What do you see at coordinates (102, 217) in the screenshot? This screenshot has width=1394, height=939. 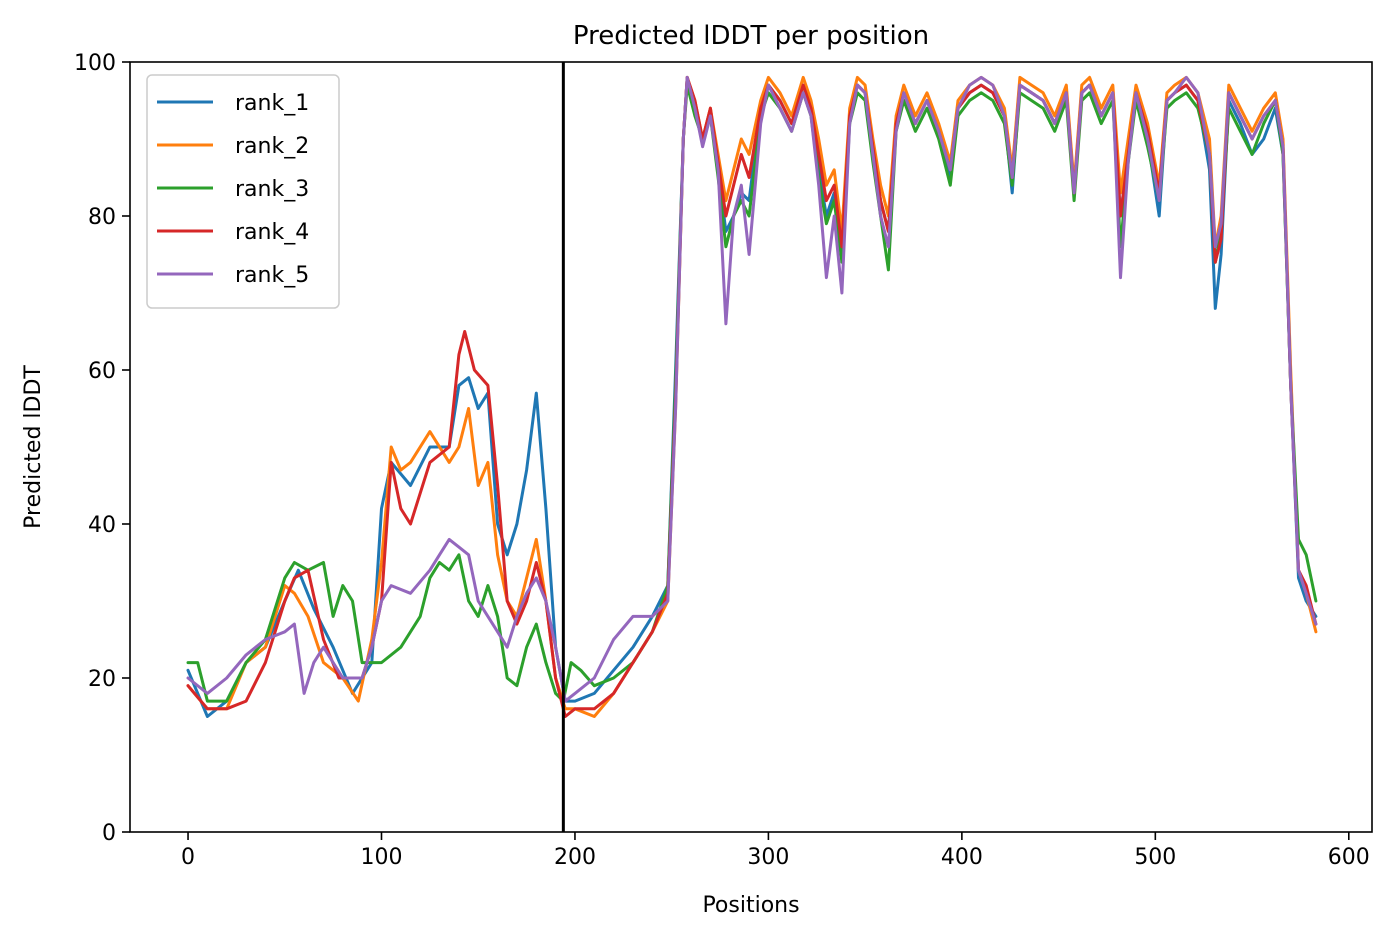 I see `y-tick-label: 80` at bounding box center [102, 217].